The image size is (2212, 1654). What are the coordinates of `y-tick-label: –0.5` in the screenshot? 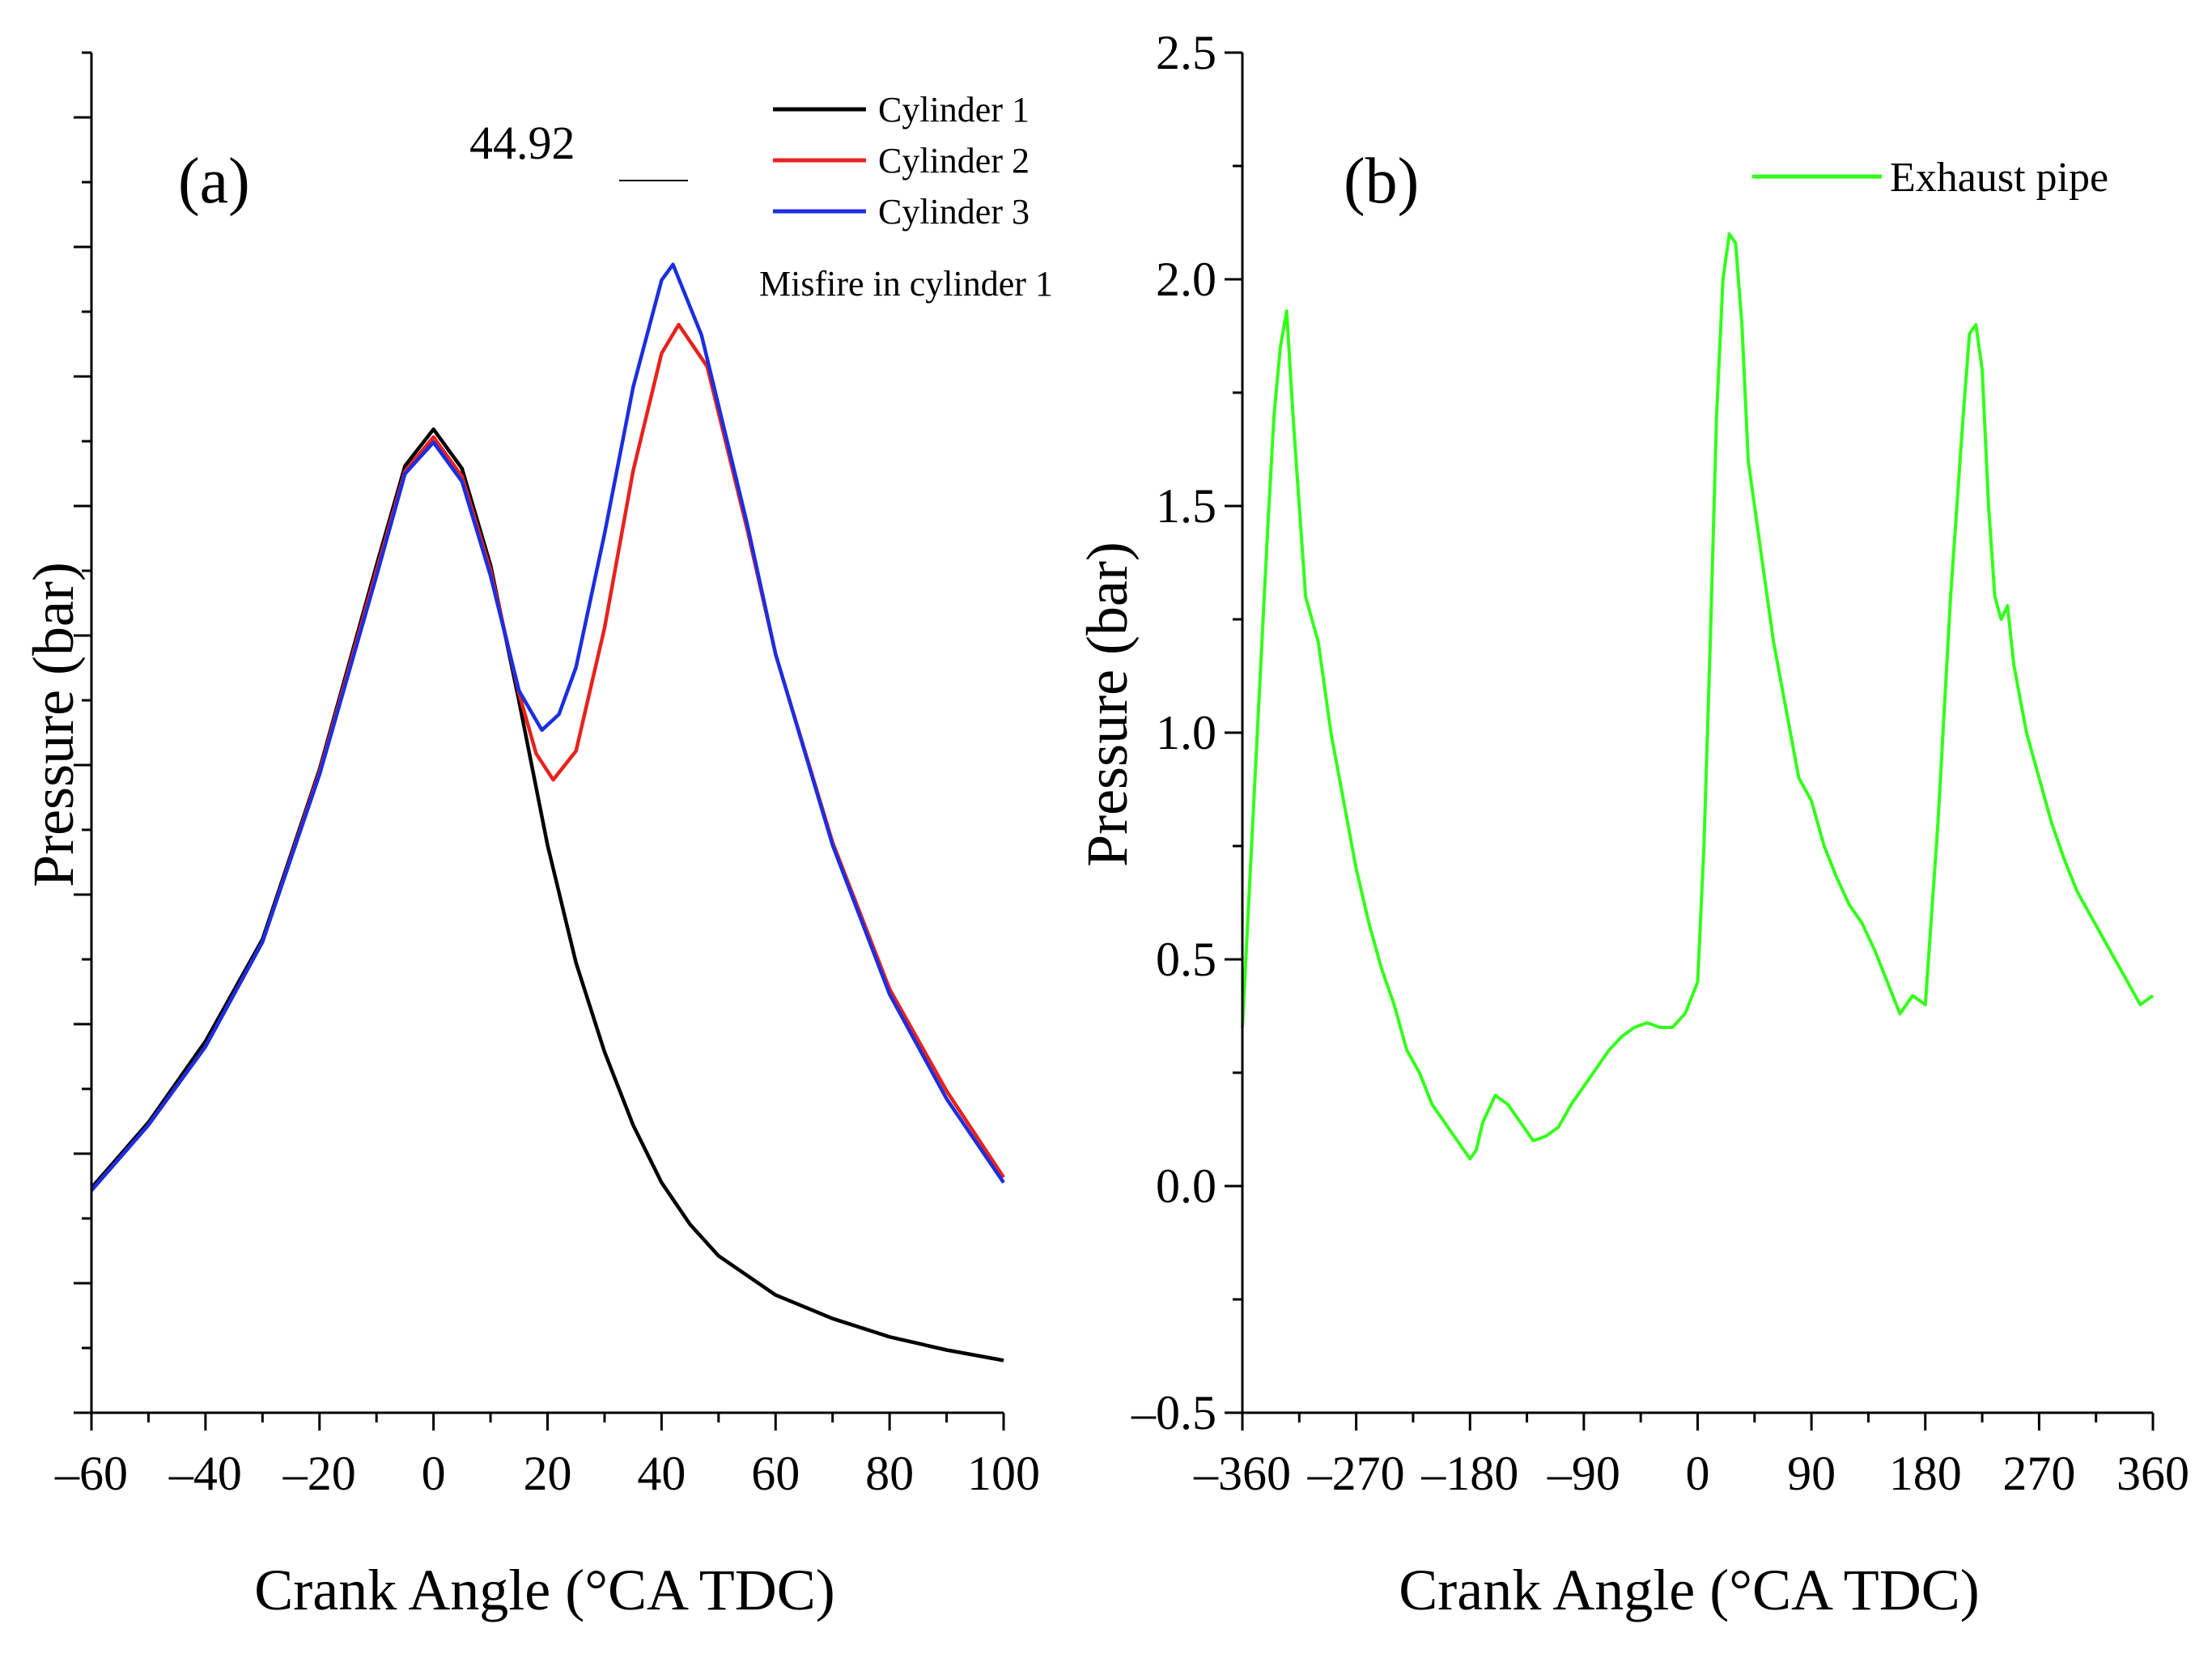 It's located at (1173, 1413).